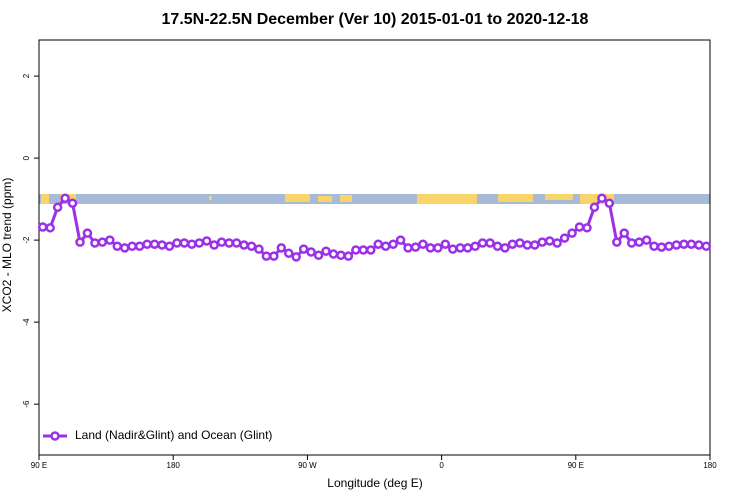  What do you see at coordinates (173, 435) in the screenshot?
I see `legend-label: Land (Nadir&Glint) and Ocean (Glint)` at bounding box center [173, 435].